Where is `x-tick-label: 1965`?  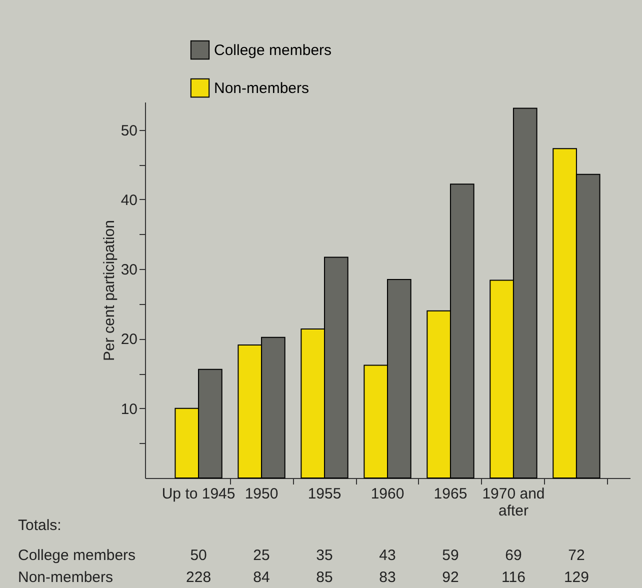 x-tick-label: 1965 is located at coordinates (451, 494).